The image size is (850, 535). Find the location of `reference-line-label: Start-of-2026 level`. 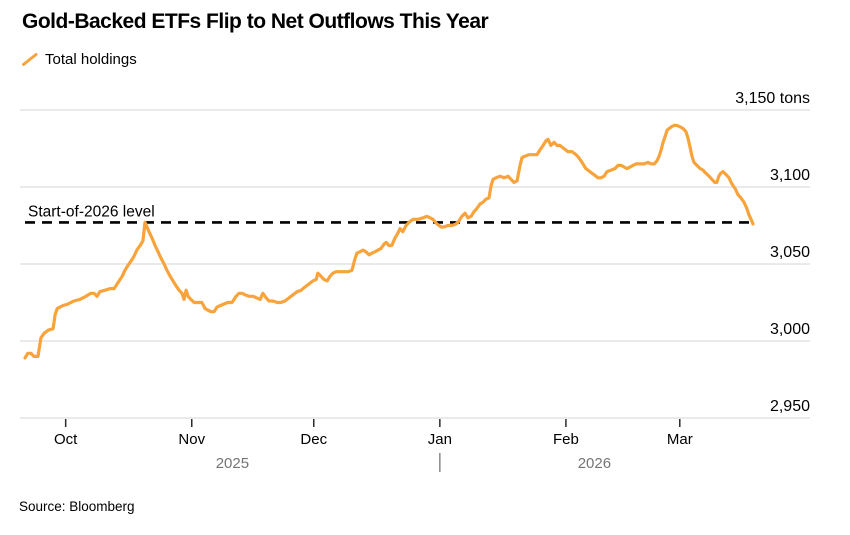

reference-line-label: Start-of-2026 level is located at coordinates (91, 211).